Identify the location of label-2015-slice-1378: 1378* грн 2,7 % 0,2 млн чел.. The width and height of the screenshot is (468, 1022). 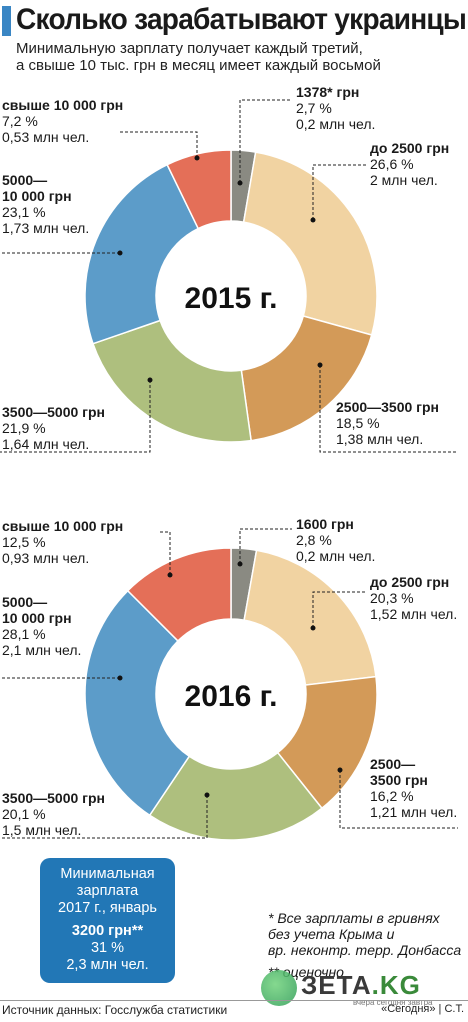
(335, 108).